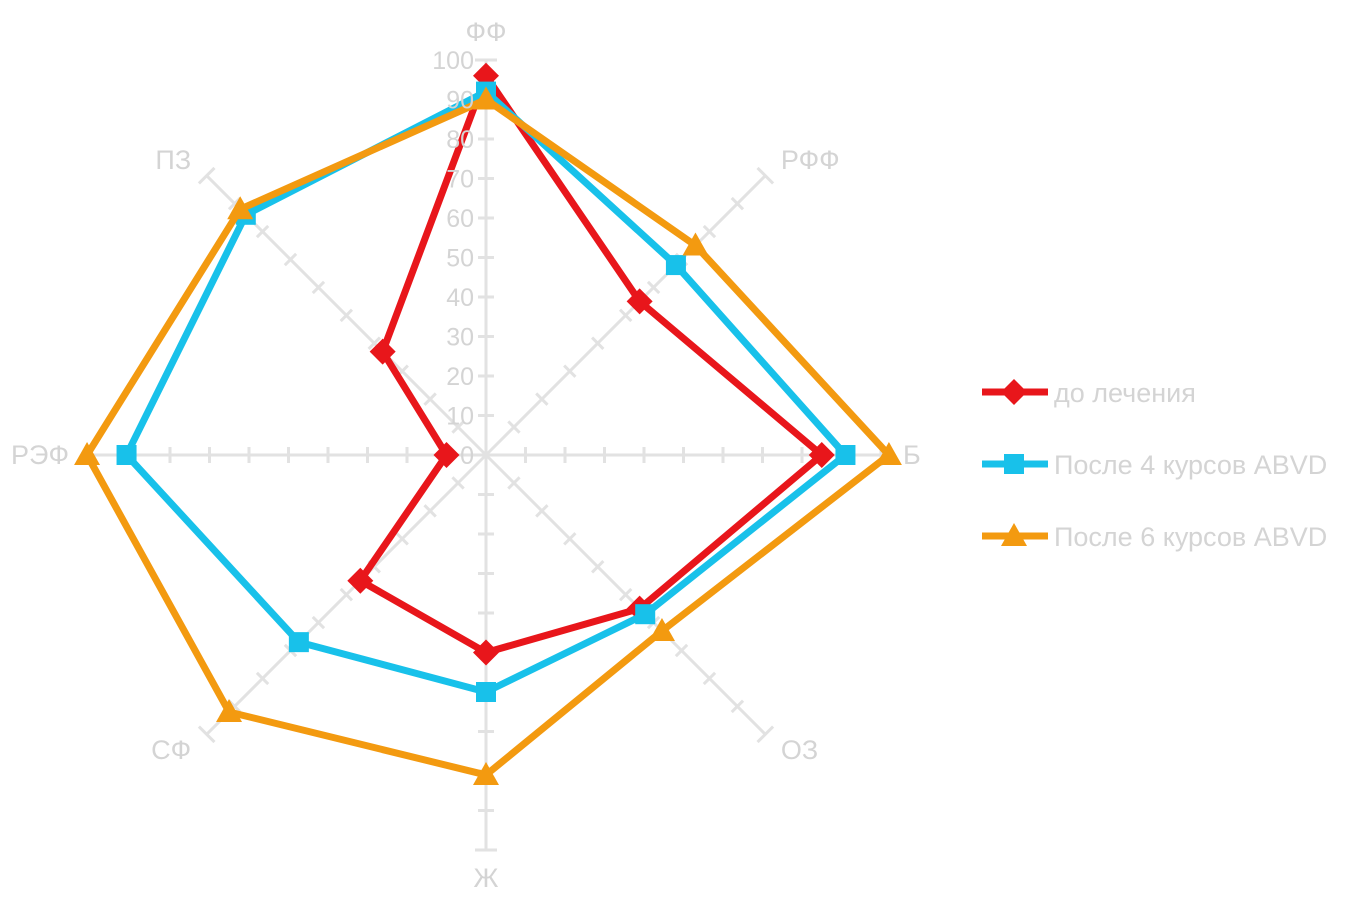 Image resolution: width=1366 pixels, height=902 pixels. I want to click on axis-label: Б, so click(912, 455).